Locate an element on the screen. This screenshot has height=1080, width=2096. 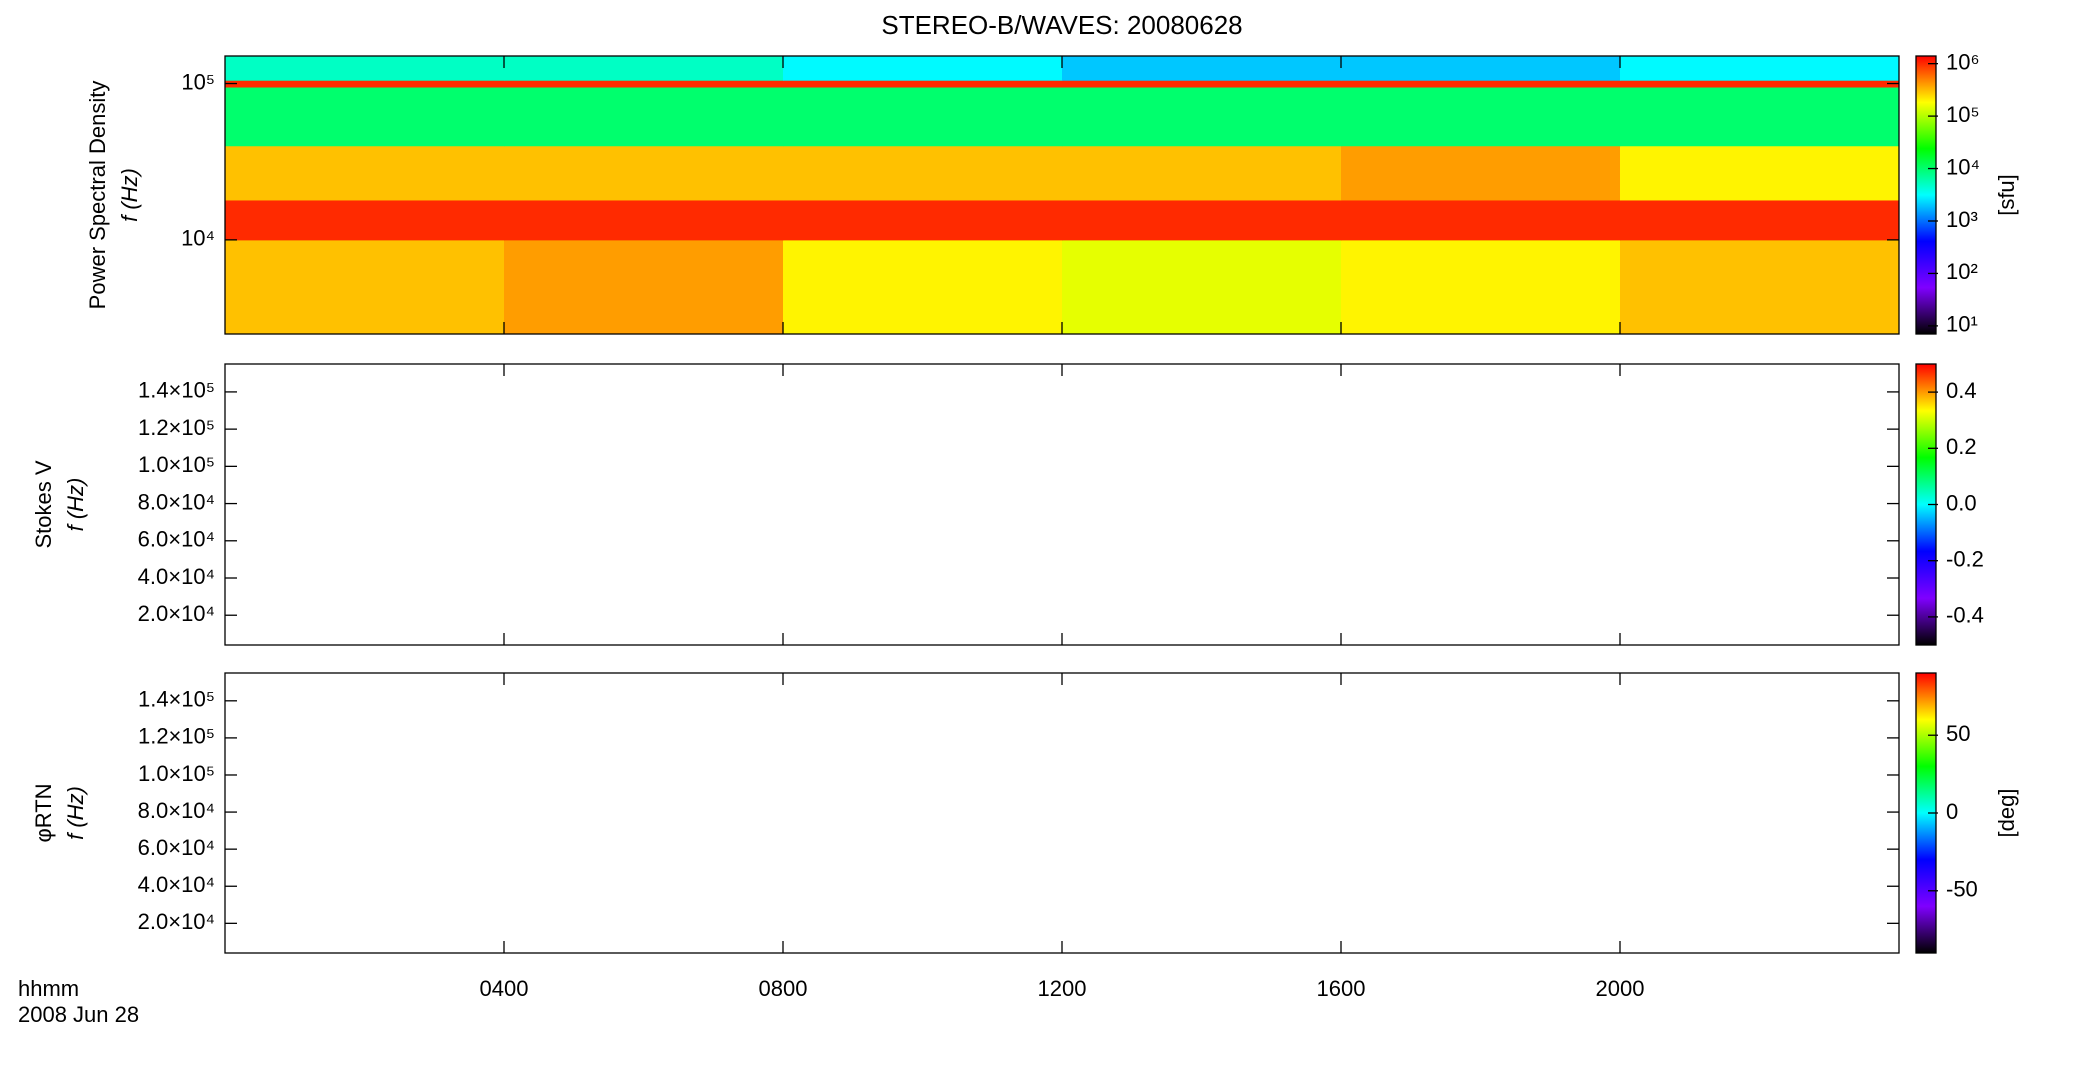
y-axis-label: Stokes V is located at coordinates (43, 504).